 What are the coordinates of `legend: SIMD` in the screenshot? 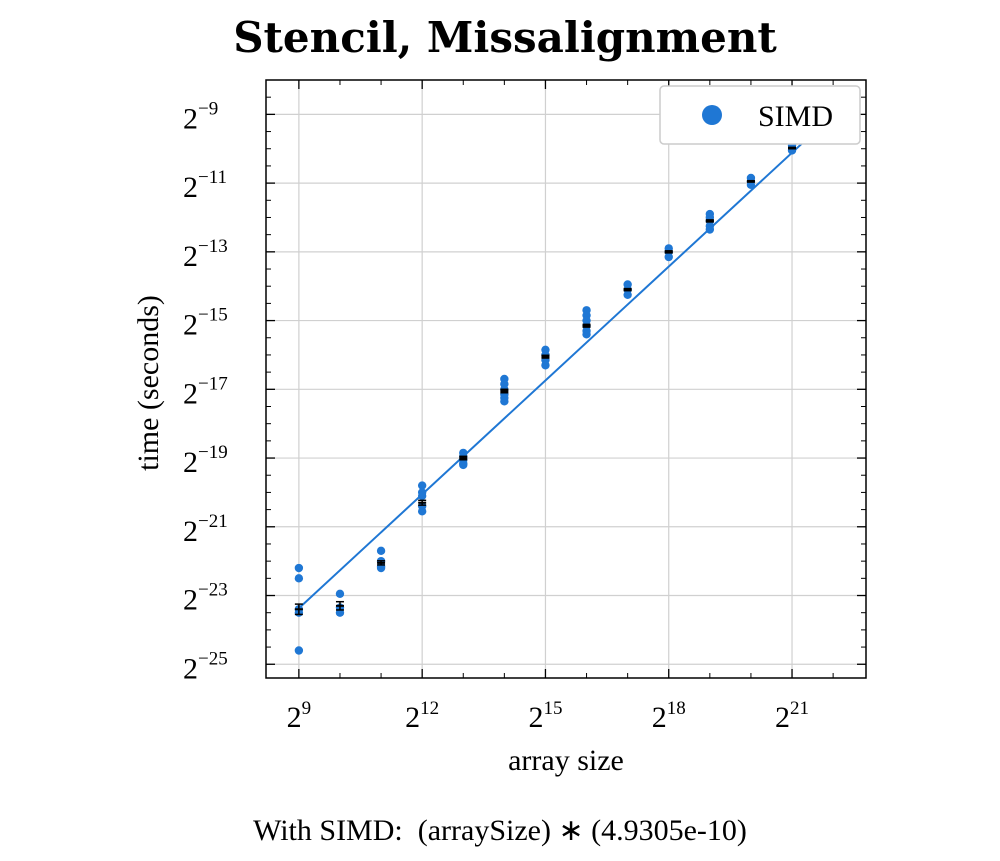 It's located at (760, 115).